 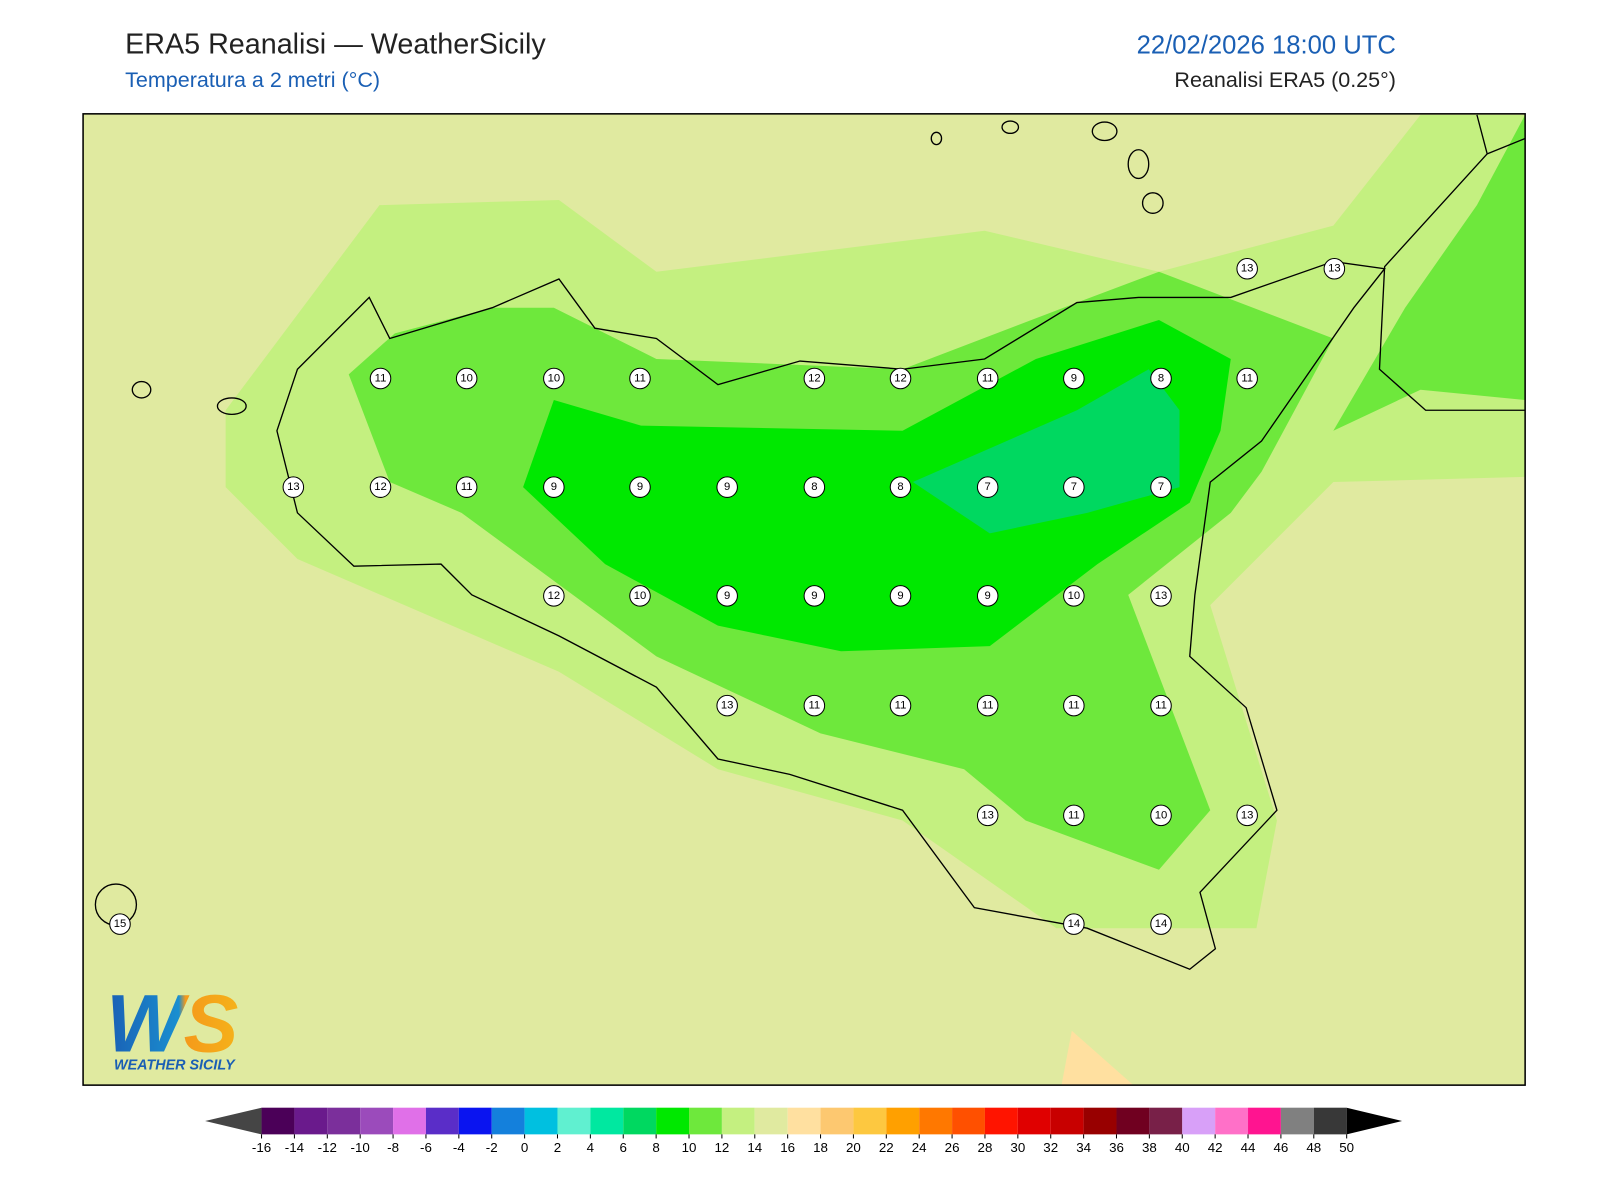 I want to click on colorbar-tick-label: 10, so click(x=689, y=1147).